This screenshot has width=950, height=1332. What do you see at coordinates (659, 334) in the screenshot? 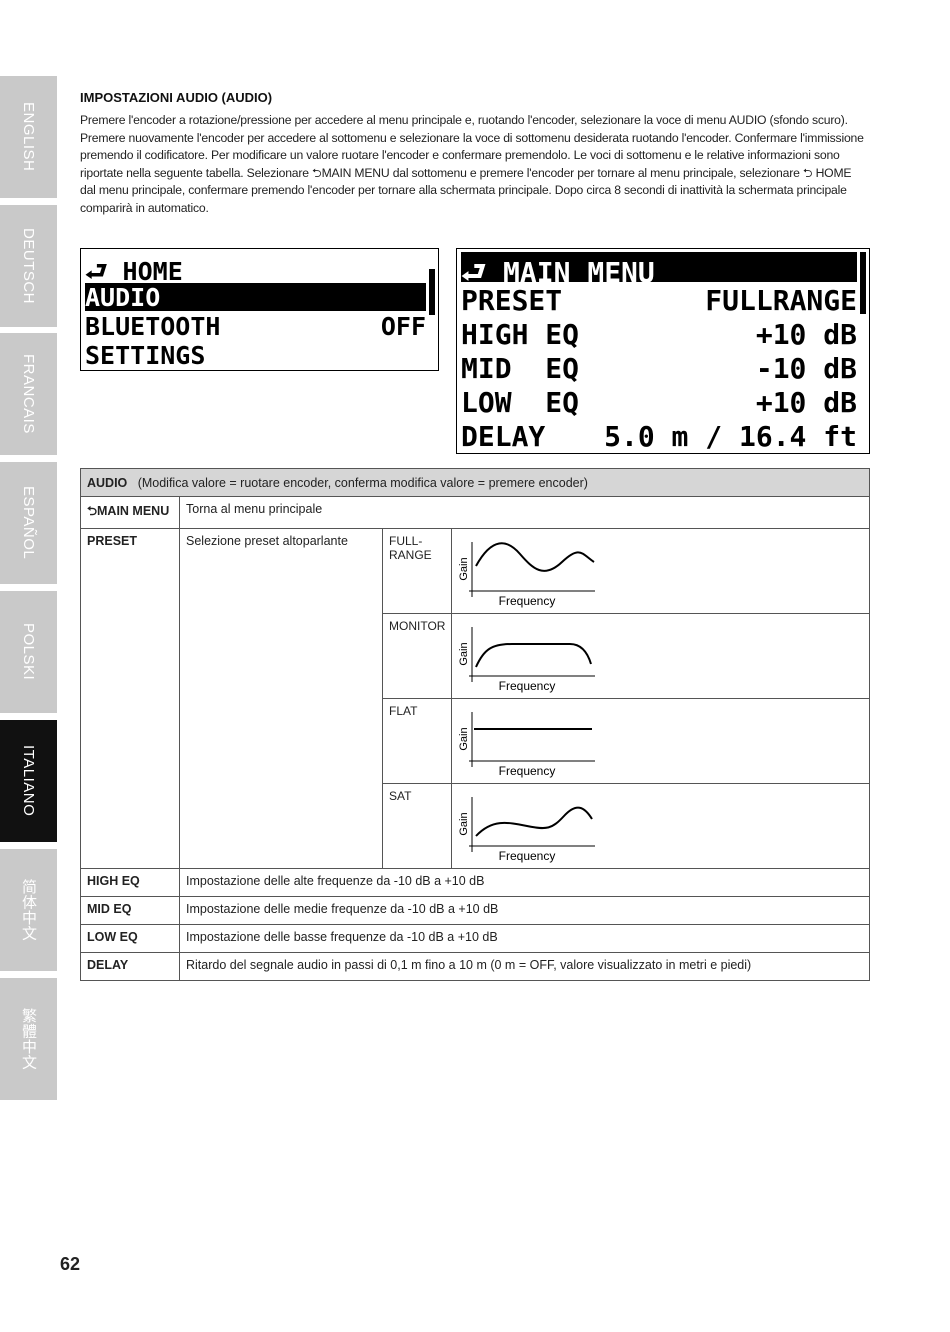
I see `lcd-row: HIGH EQ +10 dB` at bounding box center [659, 334].